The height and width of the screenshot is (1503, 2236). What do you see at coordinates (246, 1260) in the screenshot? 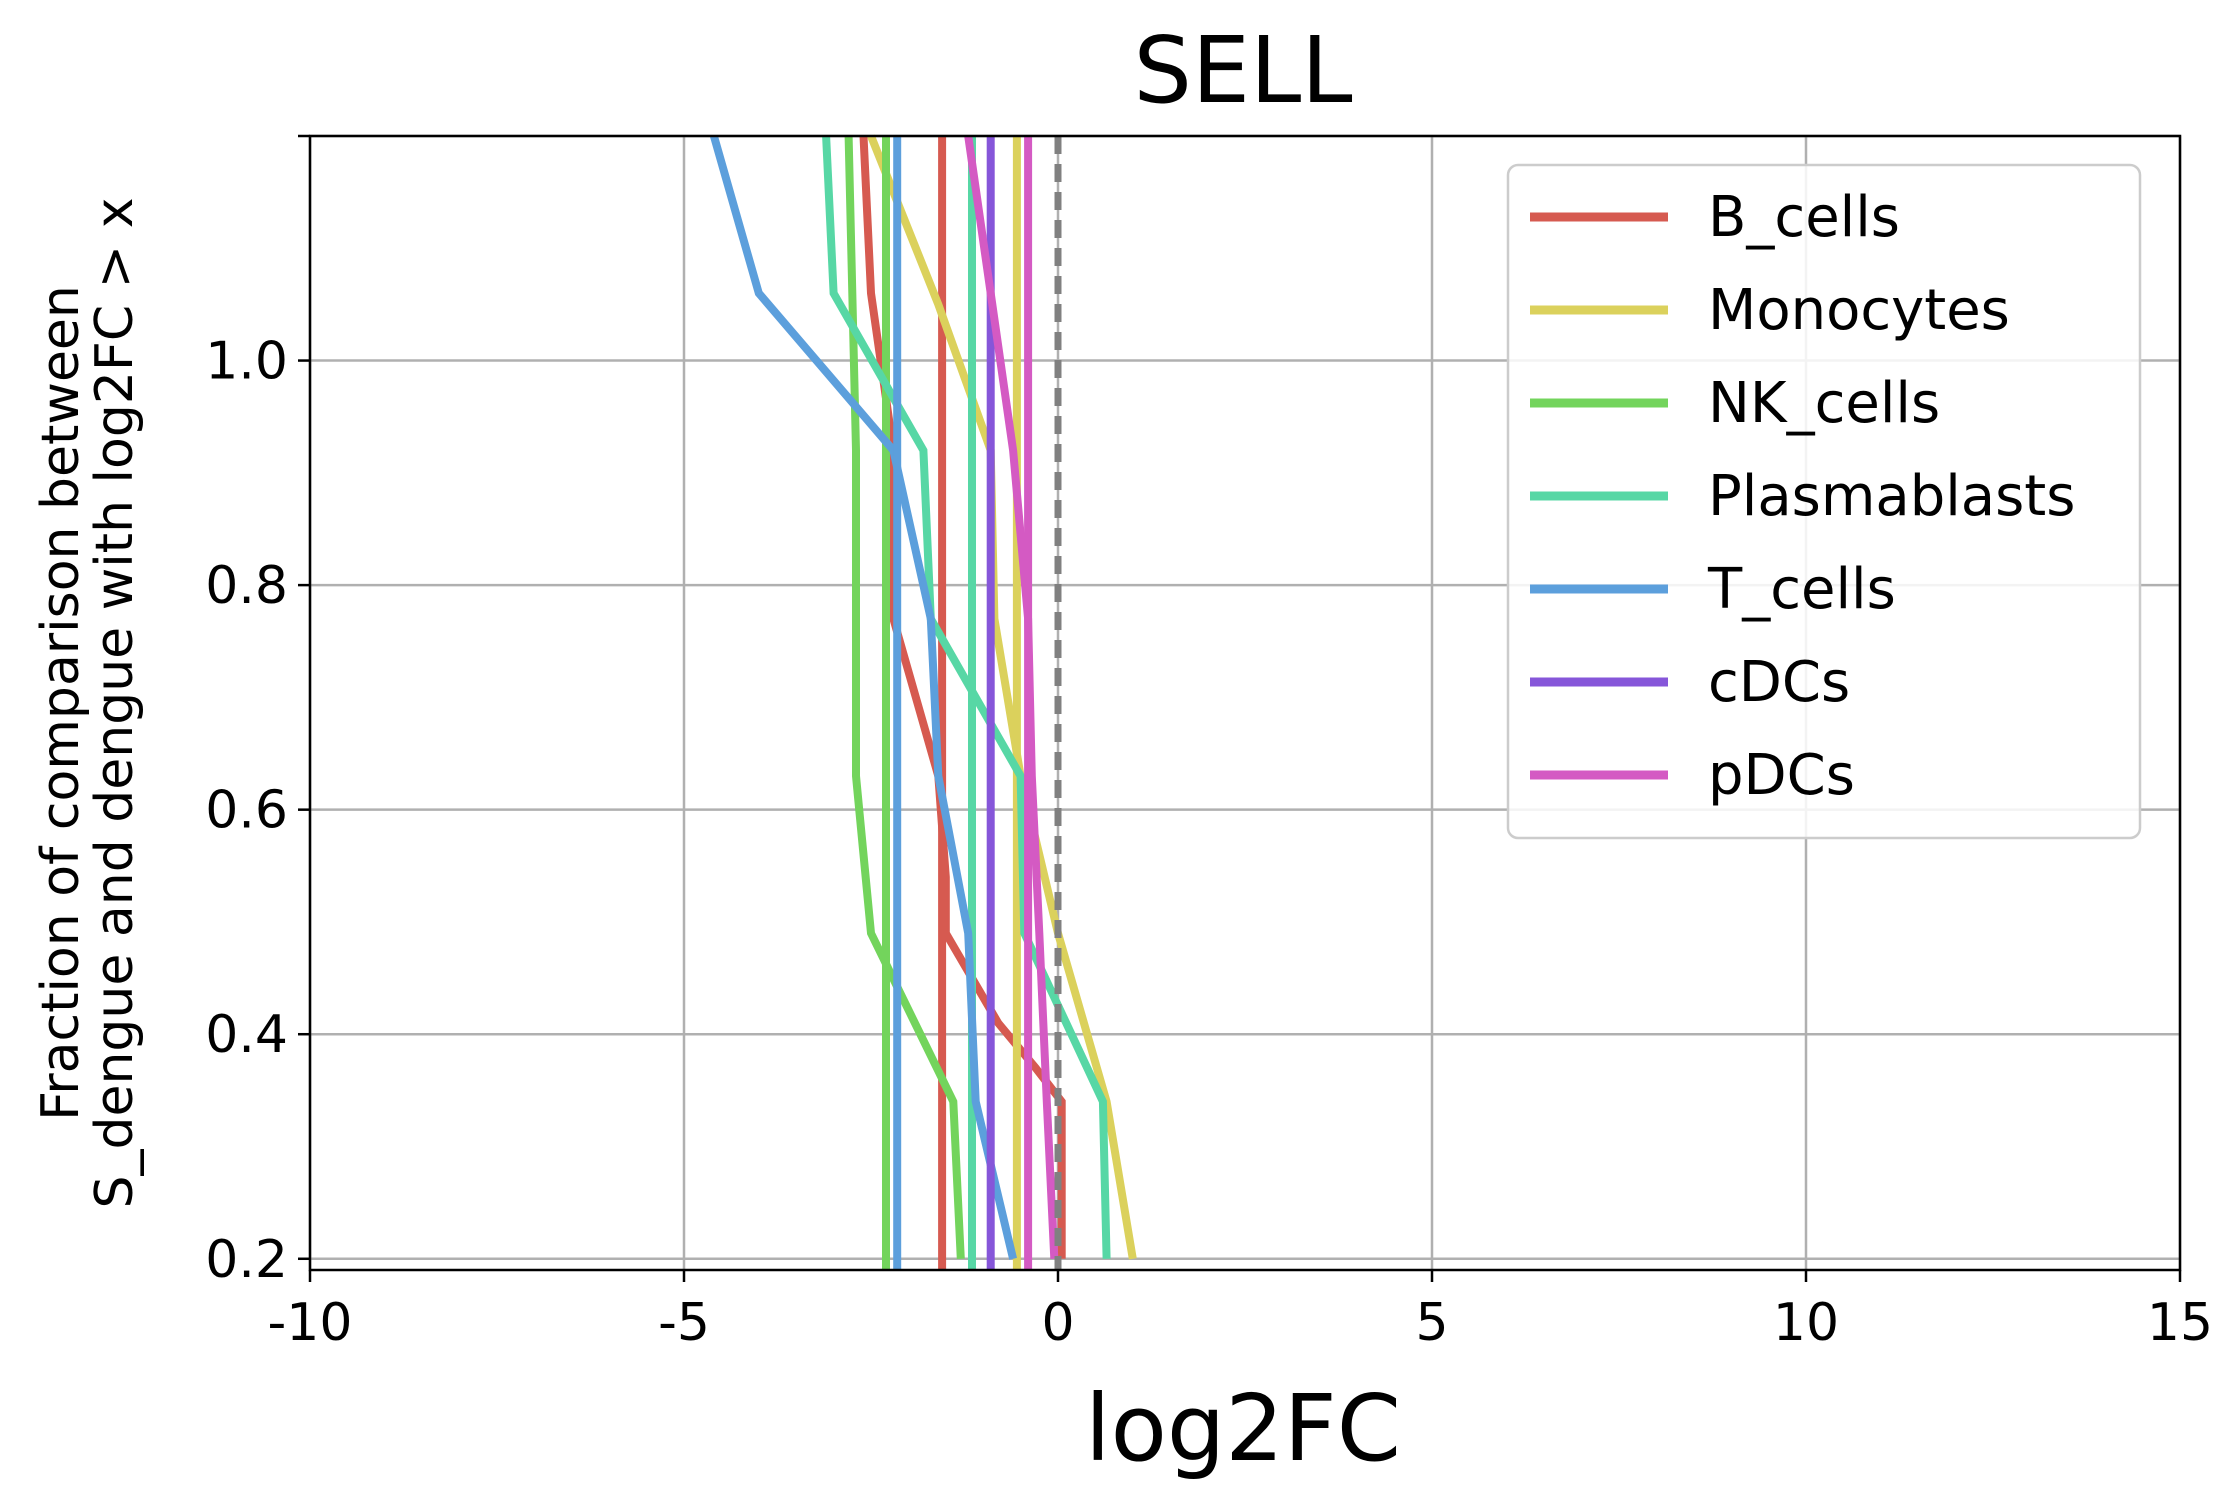
I see `y-tick-label: 0.2` at bounding box center [246, 1260].